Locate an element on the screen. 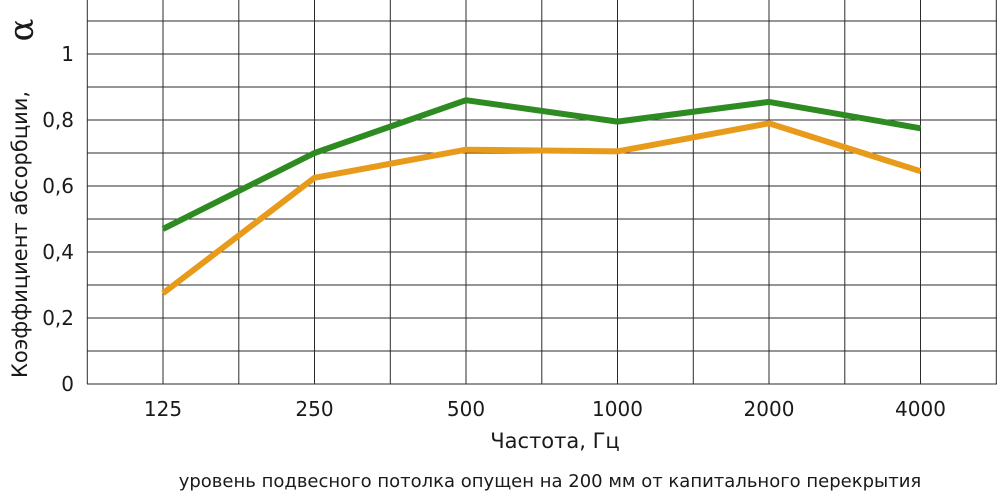  y-tick-label: 0 is located at coordinates (67, 384).